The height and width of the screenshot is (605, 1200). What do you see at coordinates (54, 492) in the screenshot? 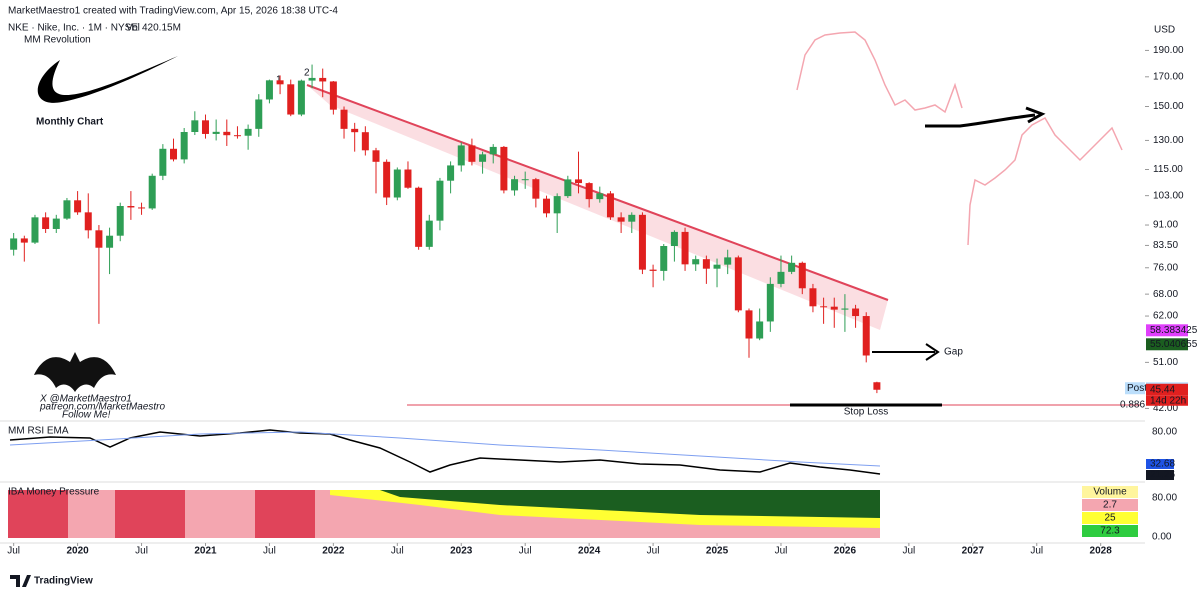
I see `money-title: IBA Money Pressure` at bounding box center [54, 492].